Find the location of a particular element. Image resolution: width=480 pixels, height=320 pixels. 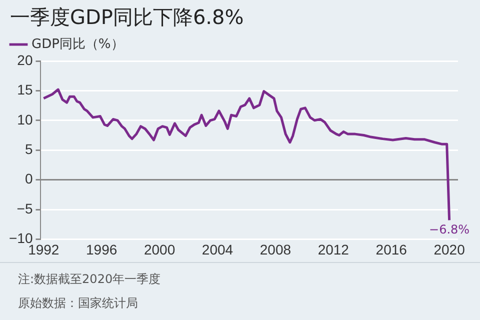

x-tick-label: 1996 is located at coordinates (102, 249).